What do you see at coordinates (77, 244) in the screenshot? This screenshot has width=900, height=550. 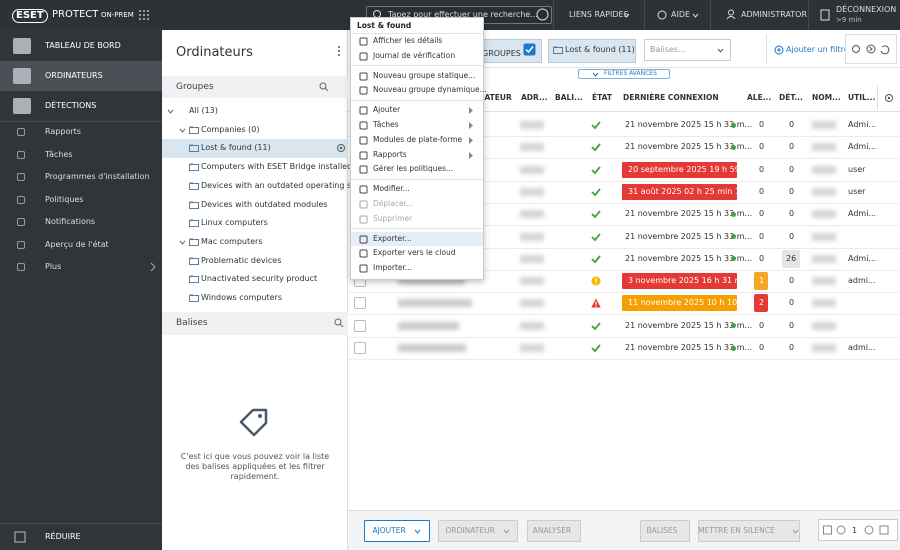 I see `nav-item: Aperçu de l'état` at bounding box center [77, 244].